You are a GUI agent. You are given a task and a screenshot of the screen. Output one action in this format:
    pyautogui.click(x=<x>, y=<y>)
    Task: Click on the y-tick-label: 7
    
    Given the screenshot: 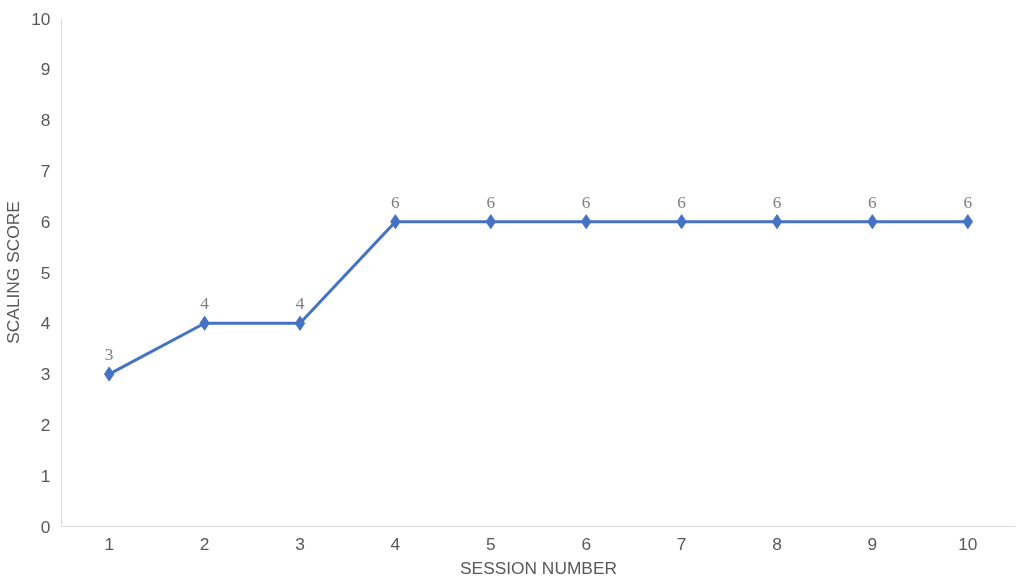 What is the action you would take?
    pyautogui.click(x=45, y=170)
    